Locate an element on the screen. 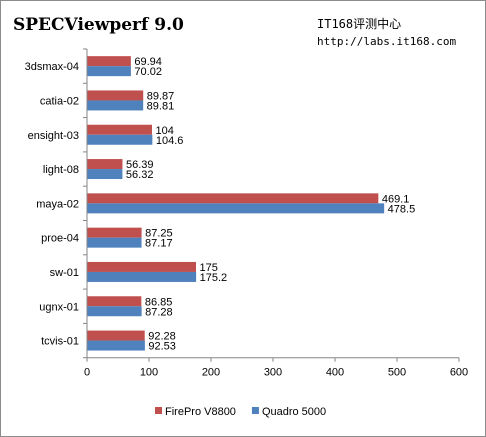 The height and width of the screenshot is (437, 486). x-axis: 0 100 200 300 400 500 600 is located at coordinates (276, 368).